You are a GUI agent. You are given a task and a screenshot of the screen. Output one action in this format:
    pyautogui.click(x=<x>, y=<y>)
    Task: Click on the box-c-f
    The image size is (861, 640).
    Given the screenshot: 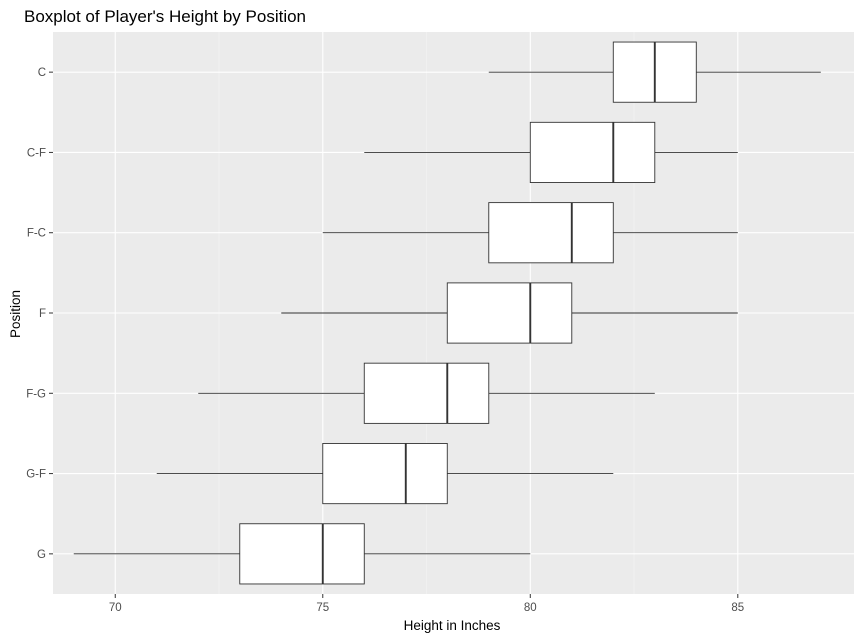 What is the action you would take?
    pyautogui.click(x=551, y=152)
    